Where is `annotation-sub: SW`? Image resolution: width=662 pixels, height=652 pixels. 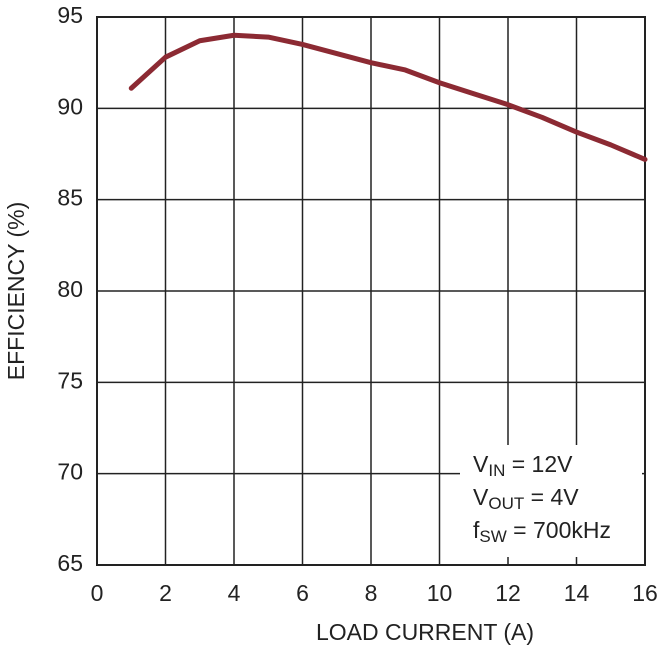
annotation-sub: SW is located at coordinates (492, 536).